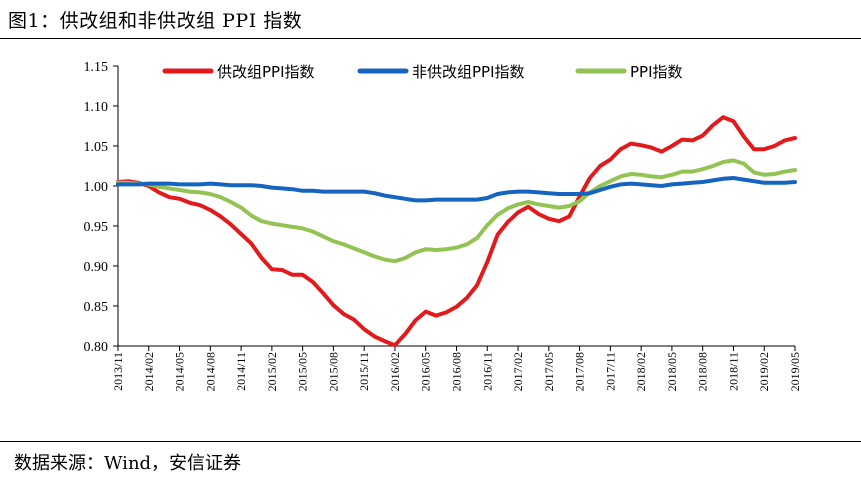 This screenshot has height=478, width=861. I want to click on x-tick-label: 2016/11, so click(487, 371).